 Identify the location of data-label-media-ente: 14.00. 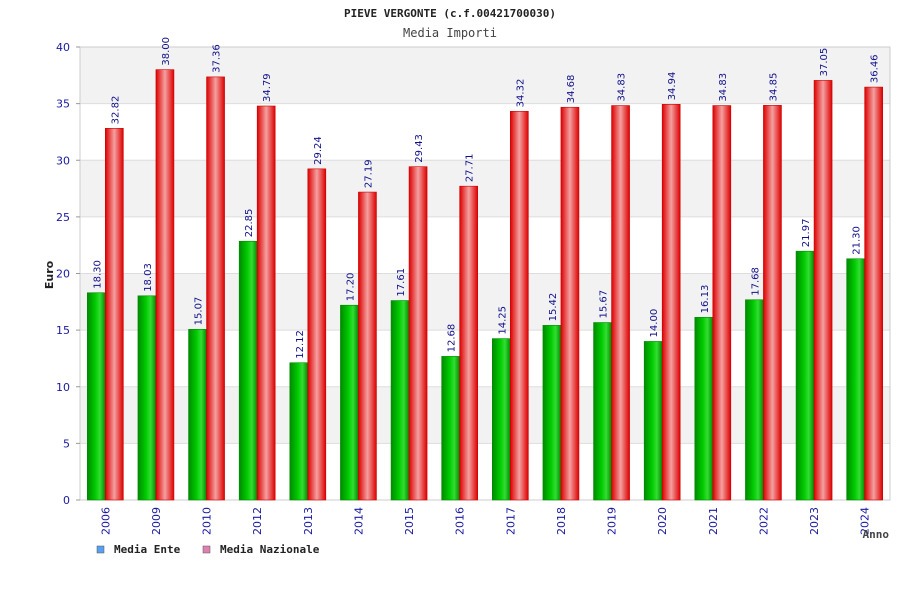
(654, 323).